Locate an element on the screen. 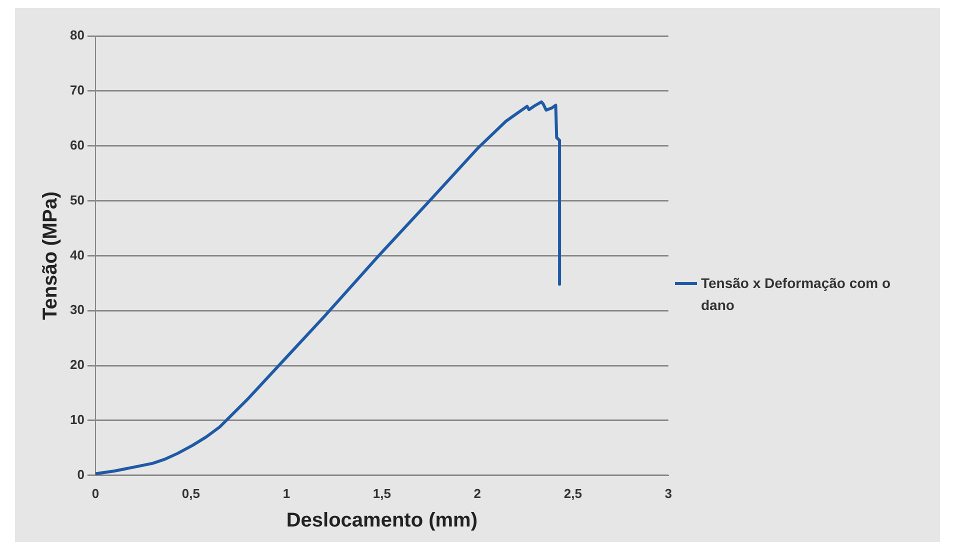 The height and width of the screenshot is (542, 961). x-tick-label: 0,5 is located at coordinates (191, 493).